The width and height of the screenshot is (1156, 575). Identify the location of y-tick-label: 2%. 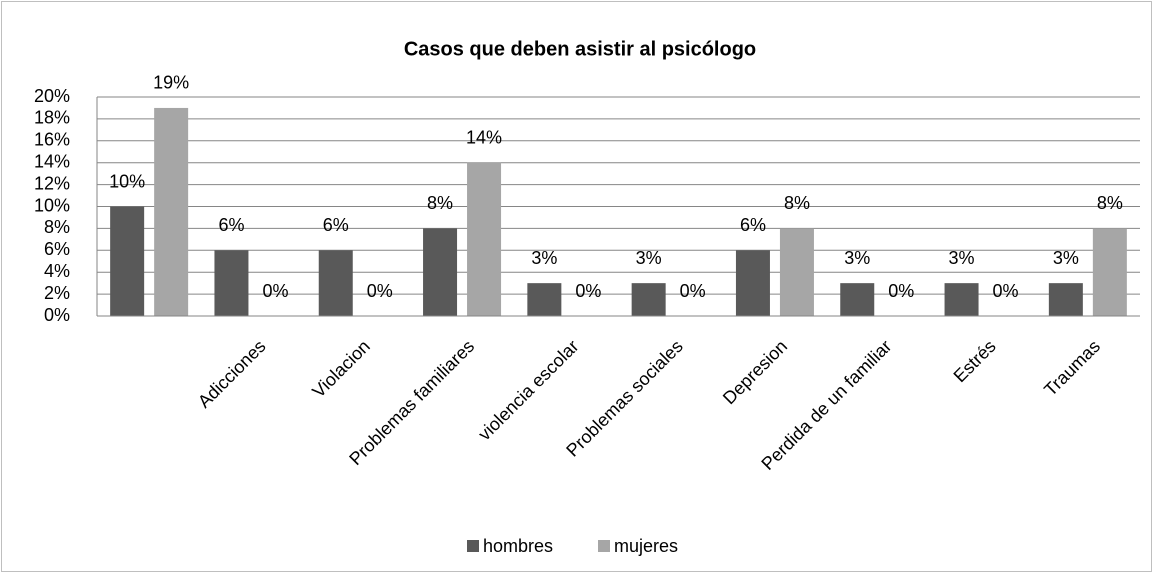
(57, 293).